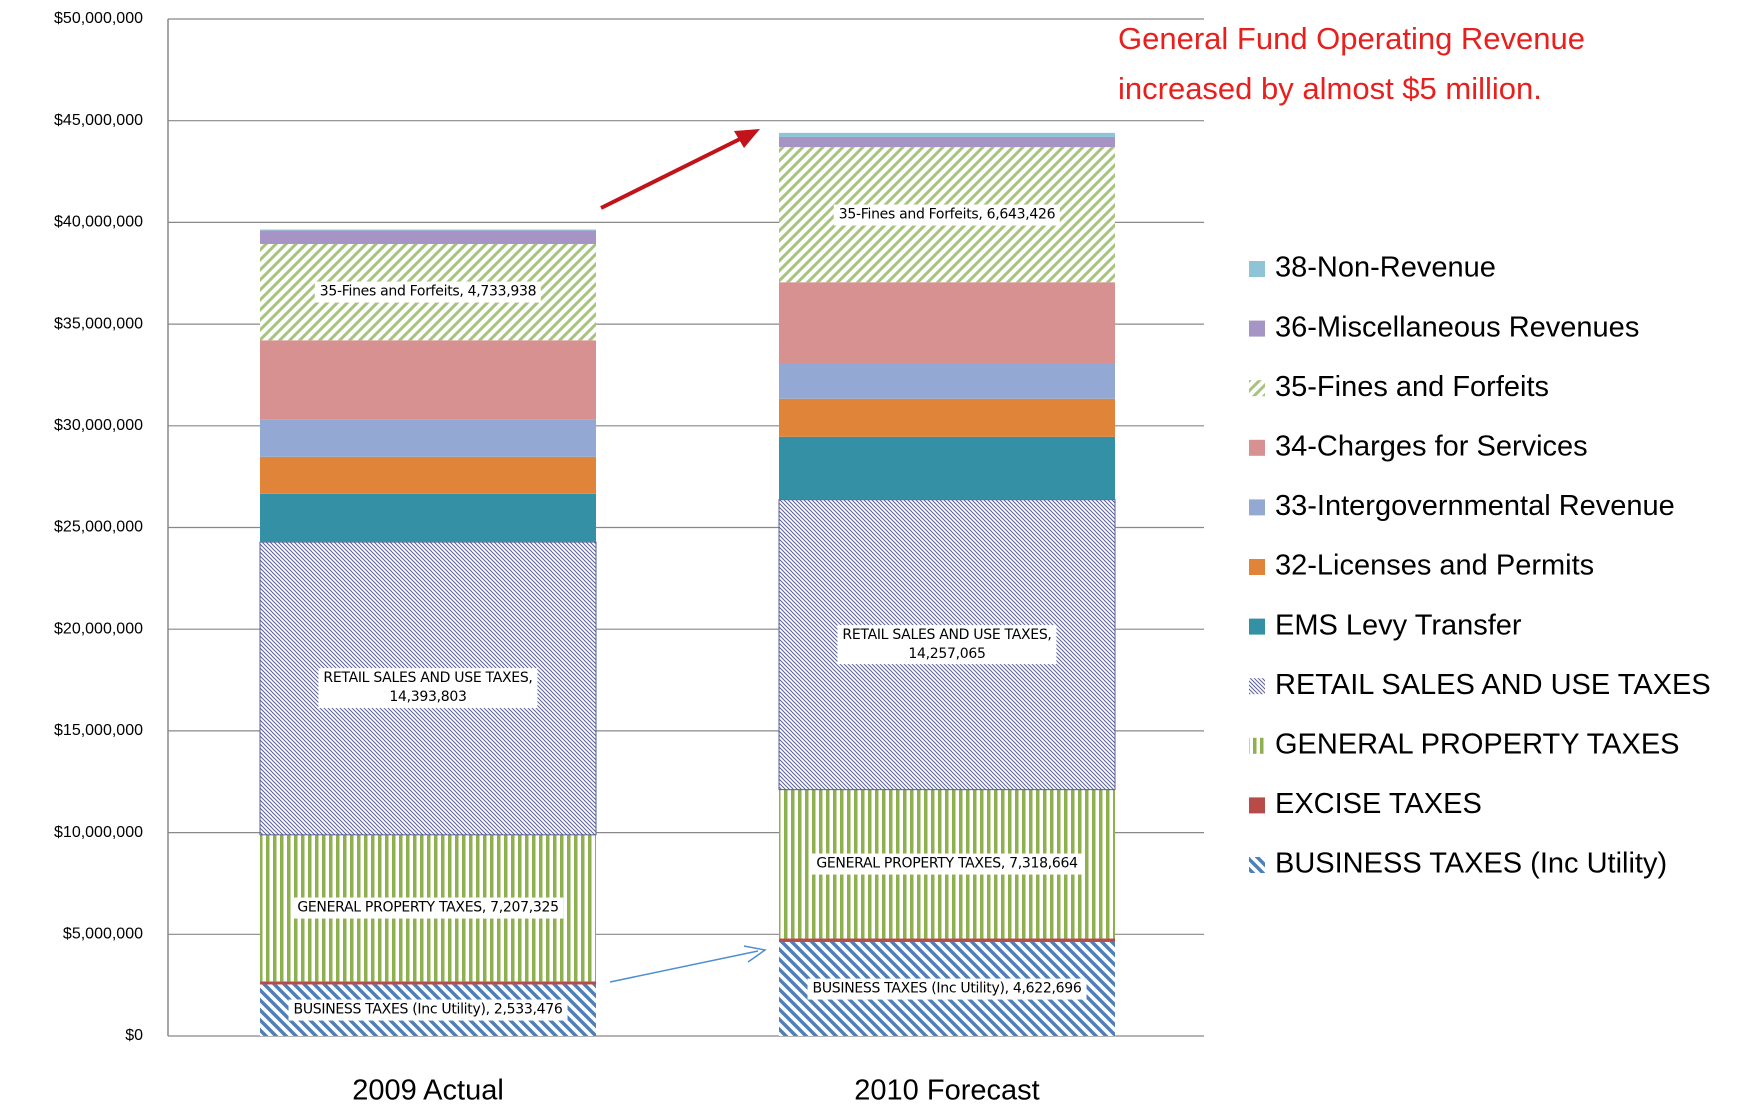 This screenshot has width=1756, height=1109. What do you see at coordinates (947, 215) in the screenshot?
I see `data-label: 35-Fines and Forfeits, 6,643,426` at bounding box center [947, 215].